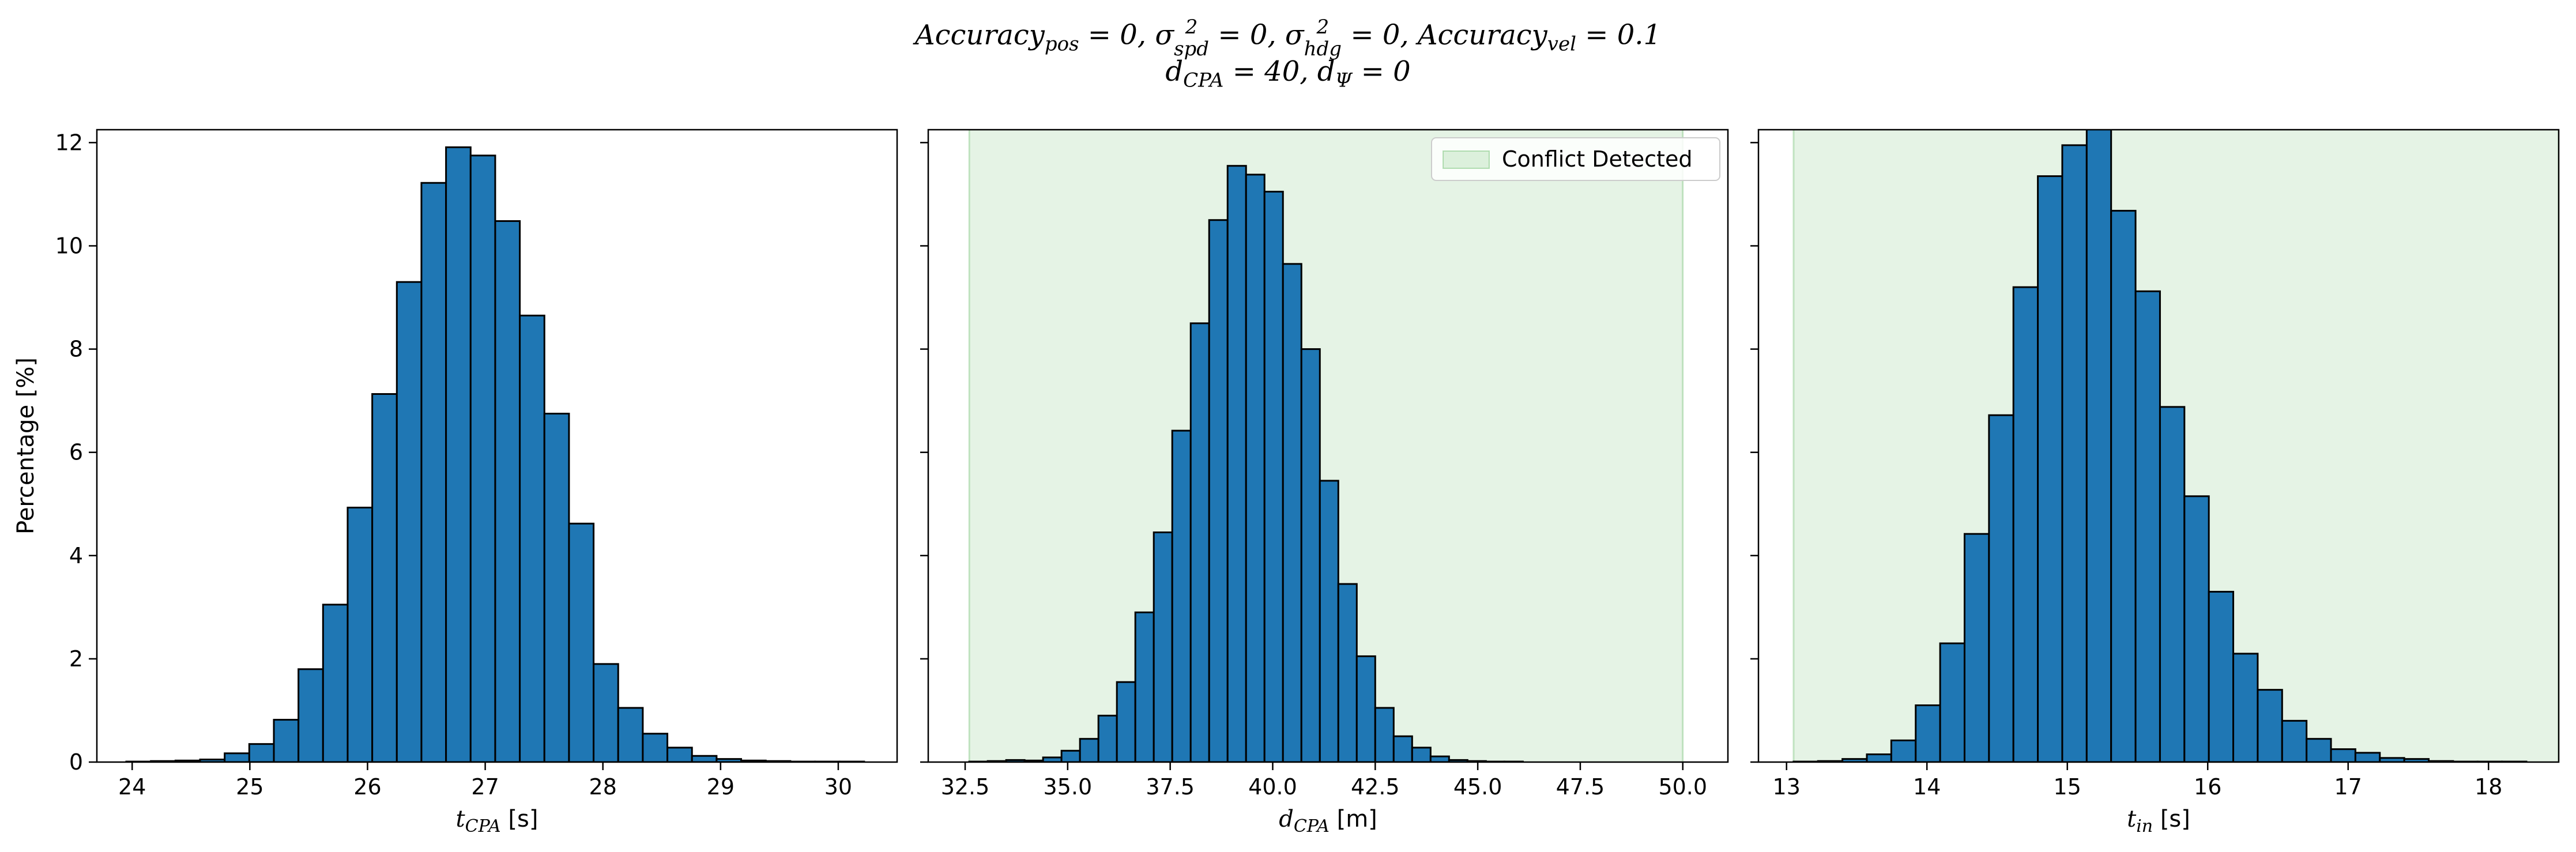 The width and height of the screenshot is (2576, 852). Describe the element at coordinates (76, 555) in the screenshot. I see `y-tick-label: 4` at that location.